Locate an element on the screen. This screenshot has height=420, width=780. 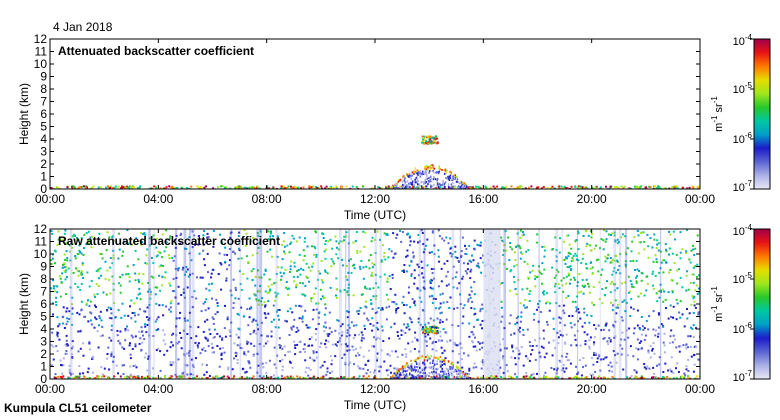
y-tick-label: 10 is located at coordinates (41, 64).